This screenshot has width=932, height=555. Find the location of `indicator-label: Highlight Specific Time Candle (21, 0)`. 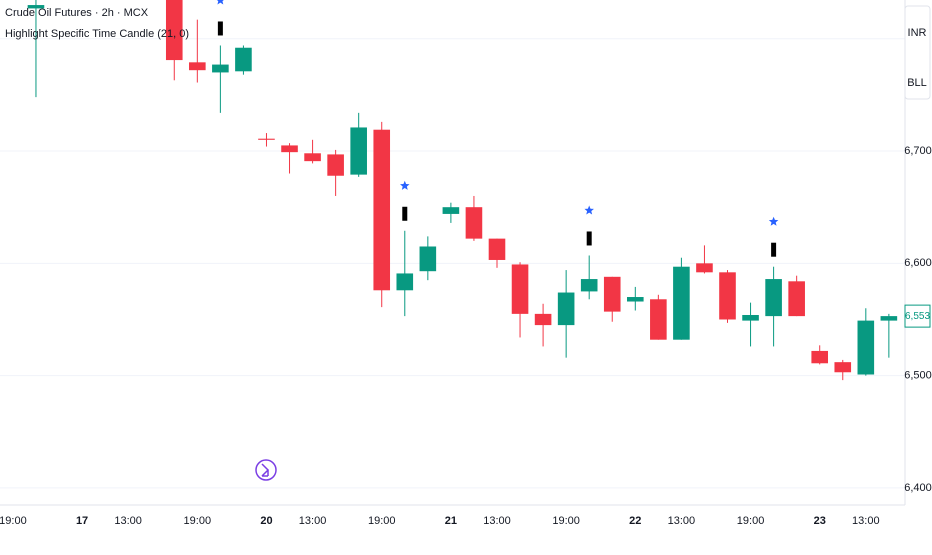

indicator-label: Highlight Specific Time Candle (21, 0) is located at coordinates (97, 34).